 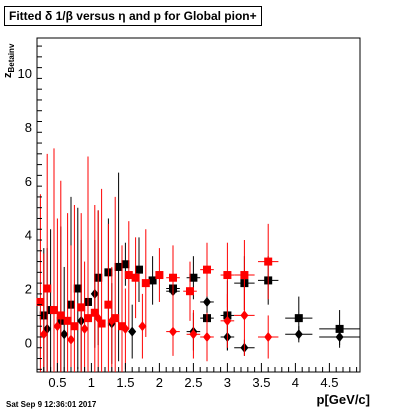 What do you see at coordinates (57, 382) in the screenshot?
I see `x-tick-label: 0.5` at bounding box center [57, 382].